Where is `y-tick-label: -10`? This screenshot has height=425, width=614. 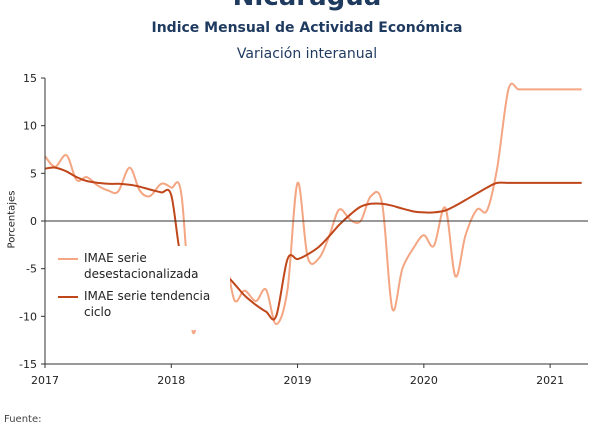
y-tick-label: -10 is located at coordinates (28, 316).